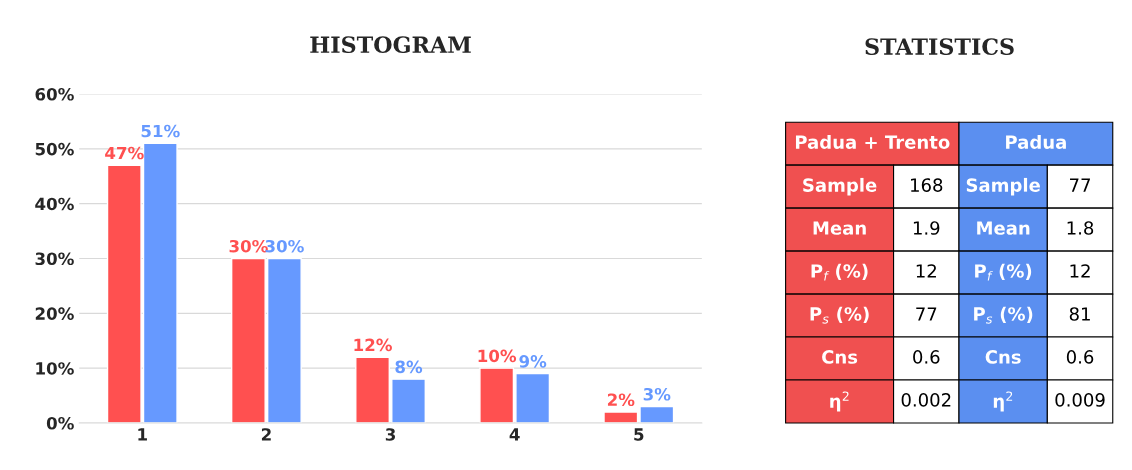  What do you see at coordinates (939, 46) in the screenshot?
I see `text: STATISTICS` at bounding box center [939, 46].